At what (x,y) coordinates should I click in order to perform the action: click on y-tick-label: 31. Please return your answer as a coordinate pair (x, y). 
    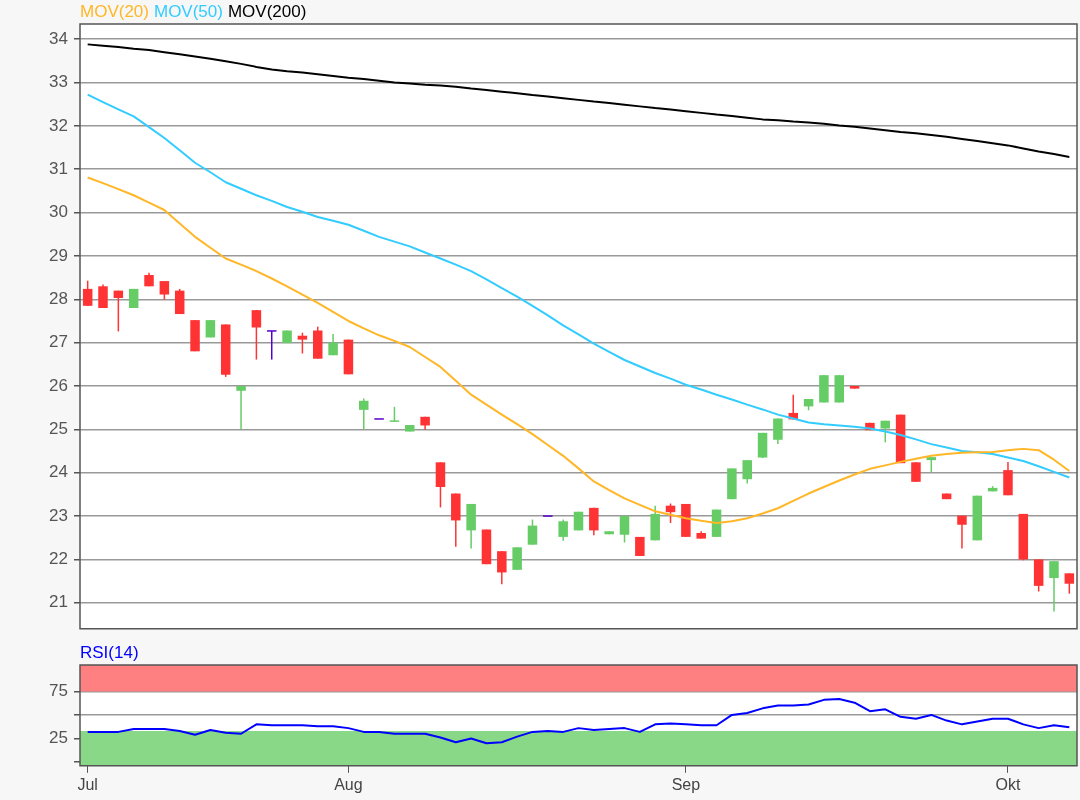
    Looking at the image, I should click on (58, 168).